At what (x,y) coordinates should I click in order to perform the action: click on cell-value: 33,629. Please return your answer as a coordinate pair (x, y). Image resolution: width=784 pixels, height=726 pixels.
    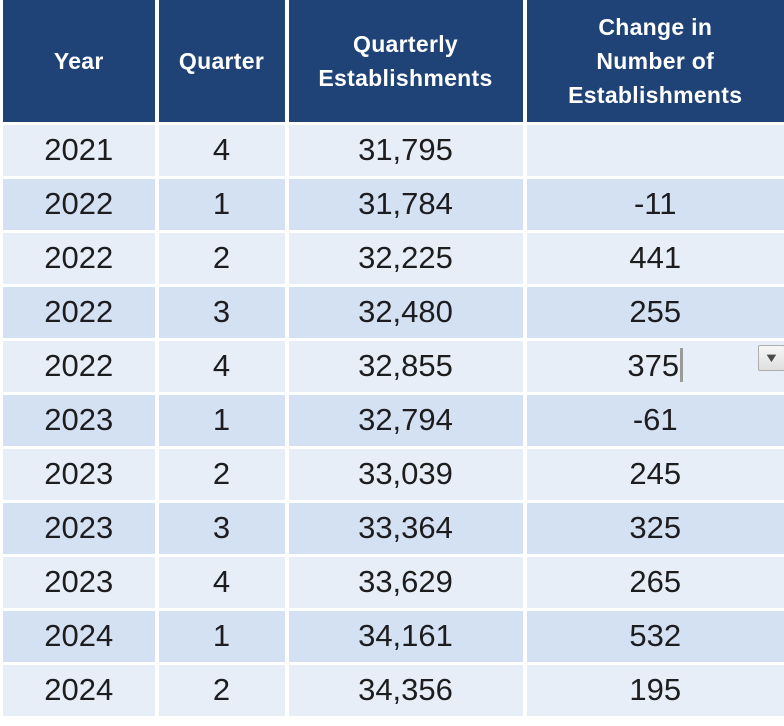
    Looking at the image, I should click on (405, 581).